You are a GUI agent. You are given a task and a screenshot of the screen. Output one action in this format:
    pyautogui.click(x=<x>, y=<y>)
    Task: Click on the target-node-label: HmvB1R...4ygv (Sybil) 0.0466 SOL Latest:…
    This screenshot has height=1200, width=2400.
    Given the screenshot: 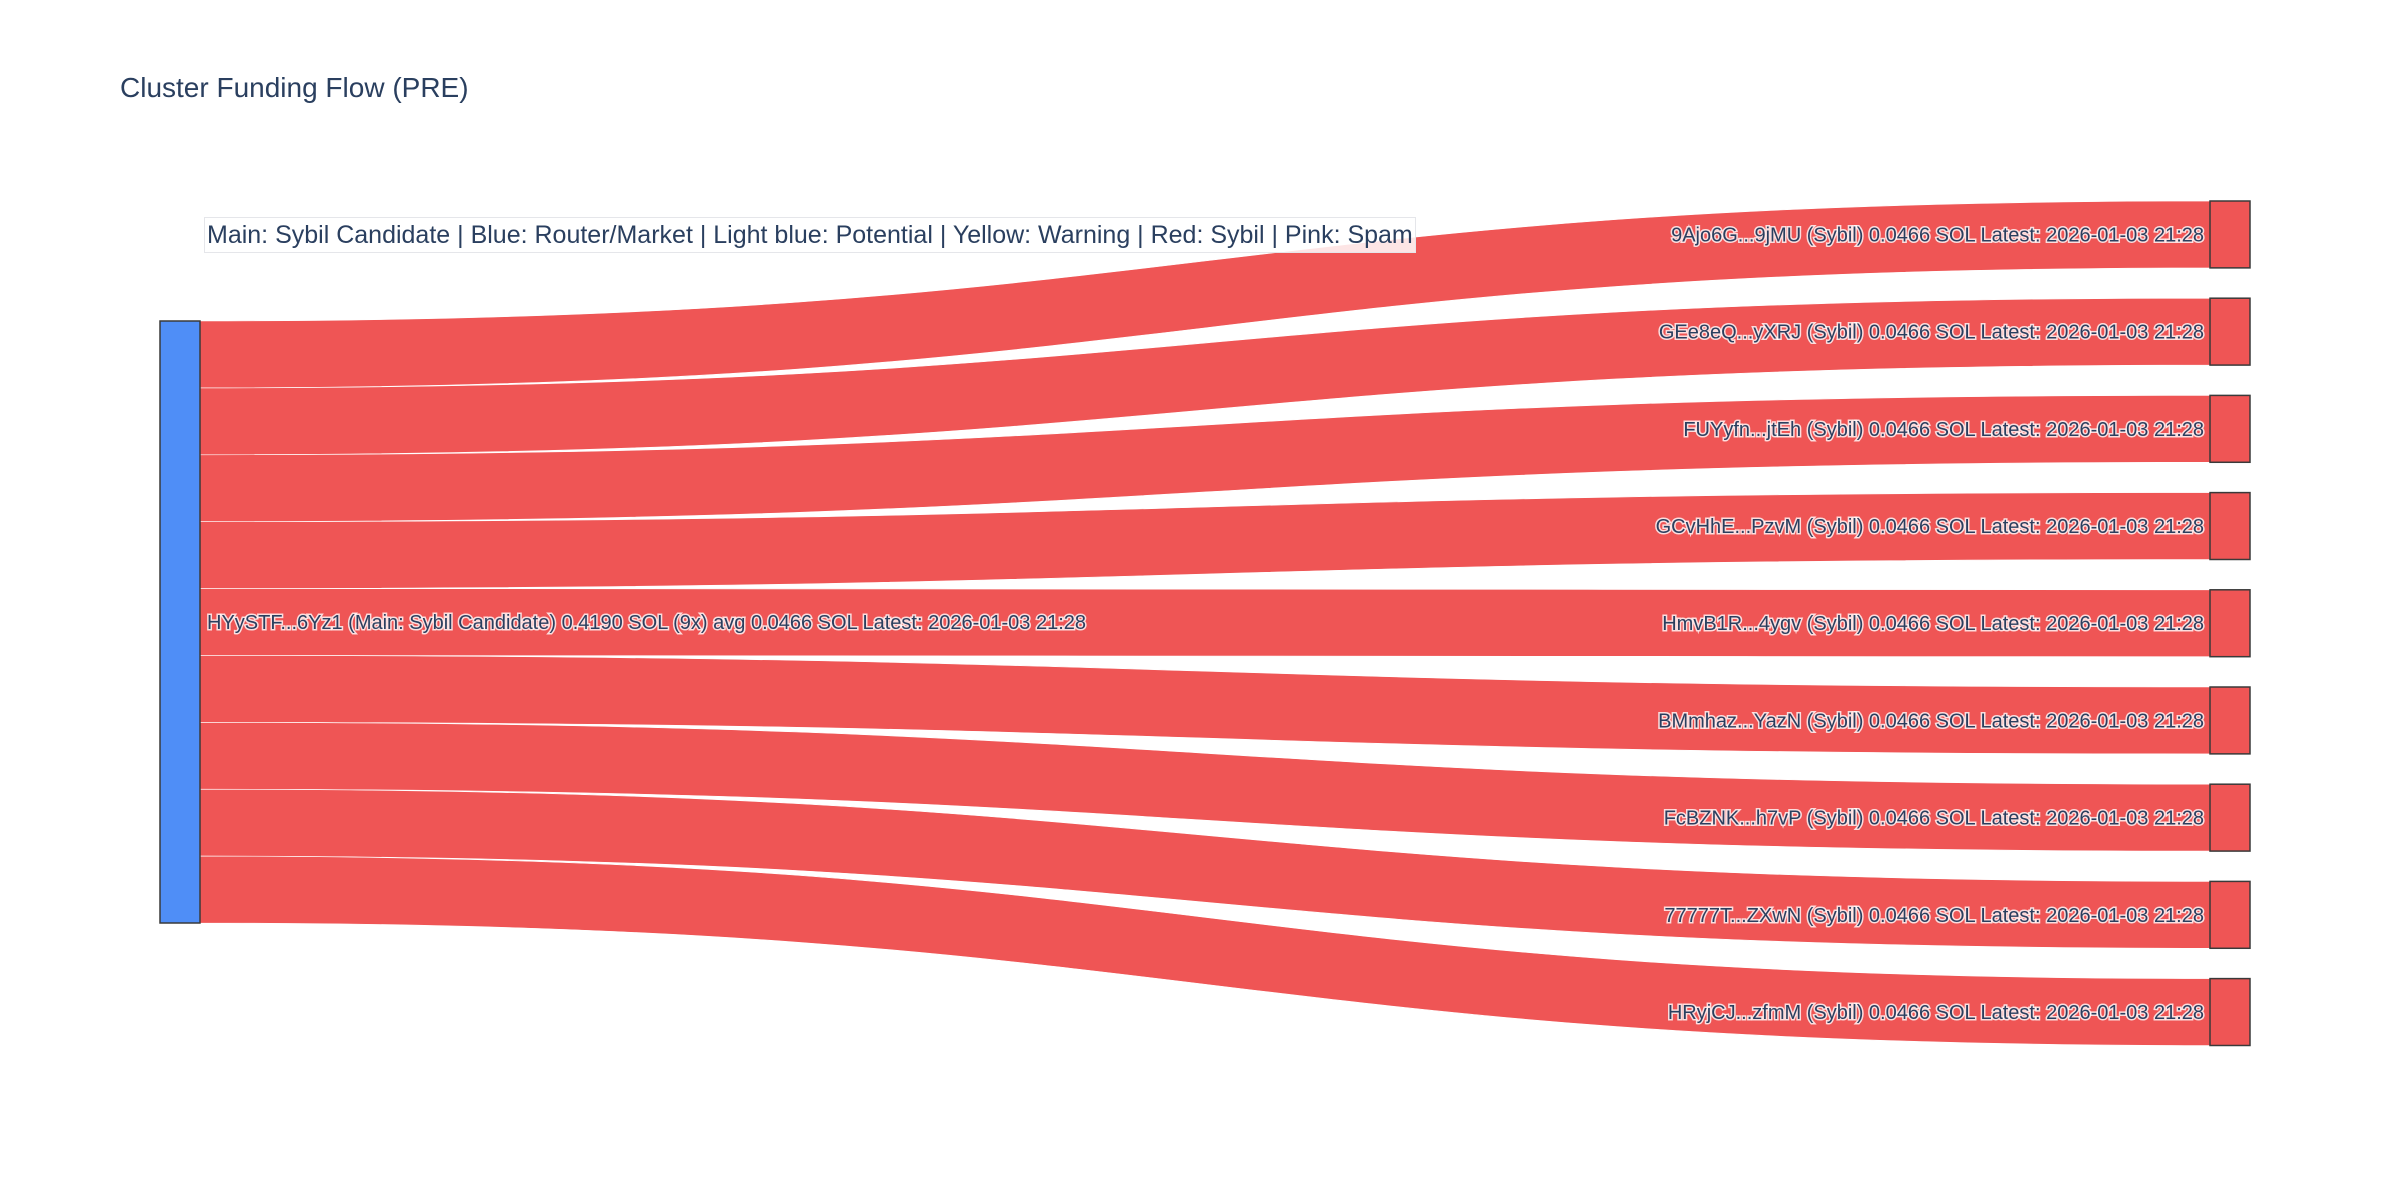 What is the action you would take?
    pyautogui.click(x=1933, y=624)
    